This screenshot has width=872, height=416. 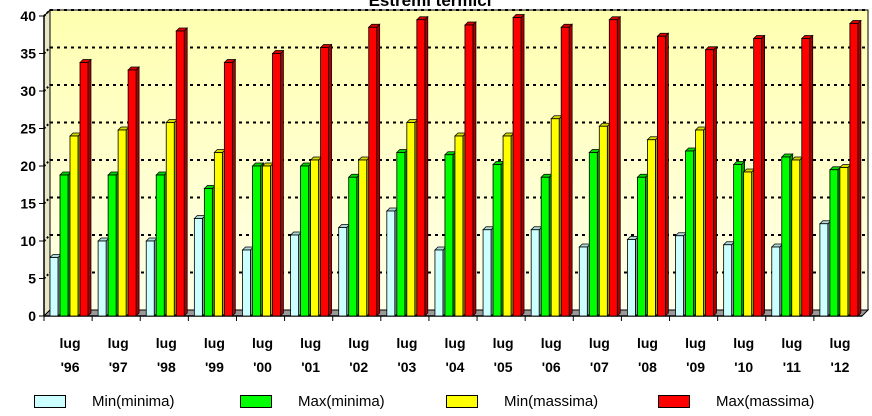 I want to click on legend-item: Min(massima), so click(x=522, y=401).